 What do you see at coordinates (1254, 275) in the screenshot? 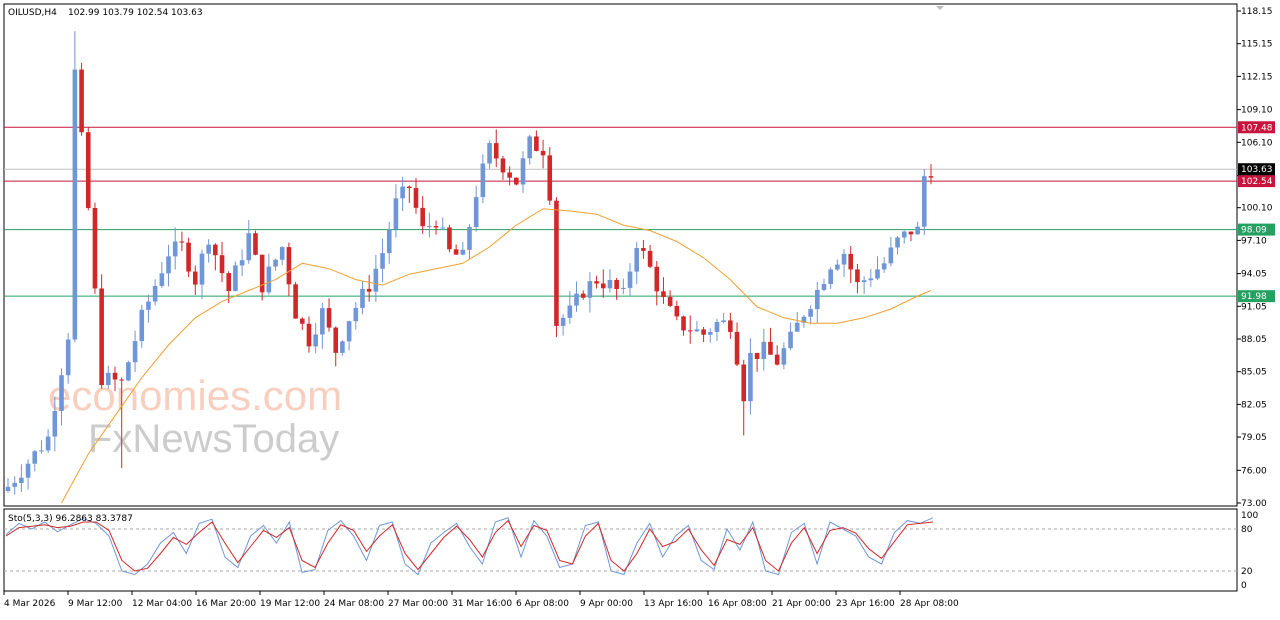
I see `y-tick-label: 94.05` at bounding box center [1254, 275].